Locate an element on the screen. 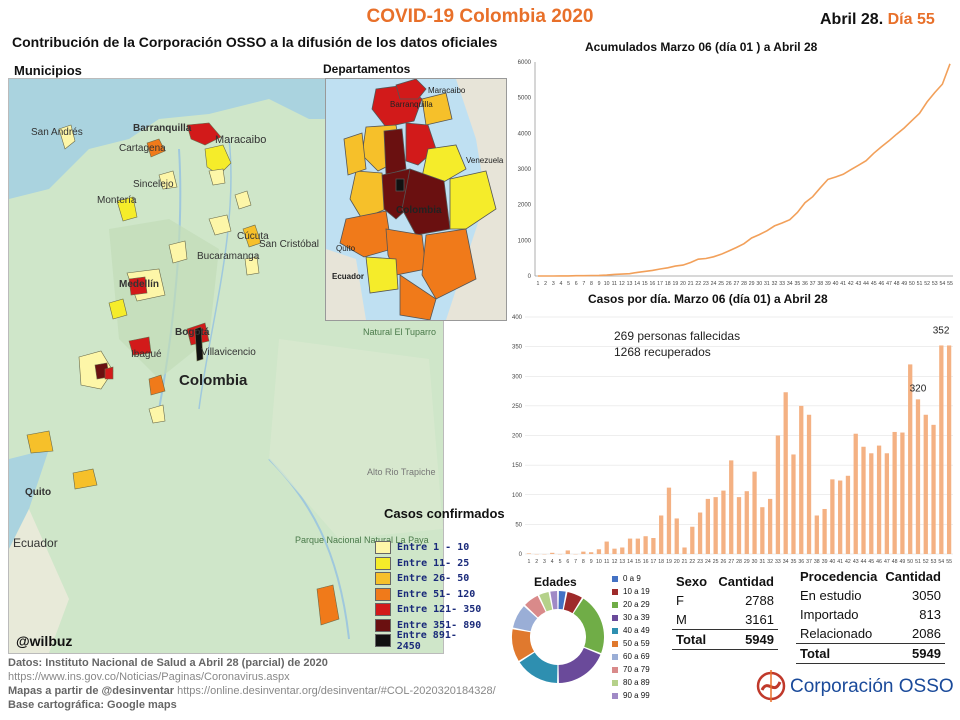 The image size is (960, 720). sexo-cell: 3161 is located at coordinates (759, 619).